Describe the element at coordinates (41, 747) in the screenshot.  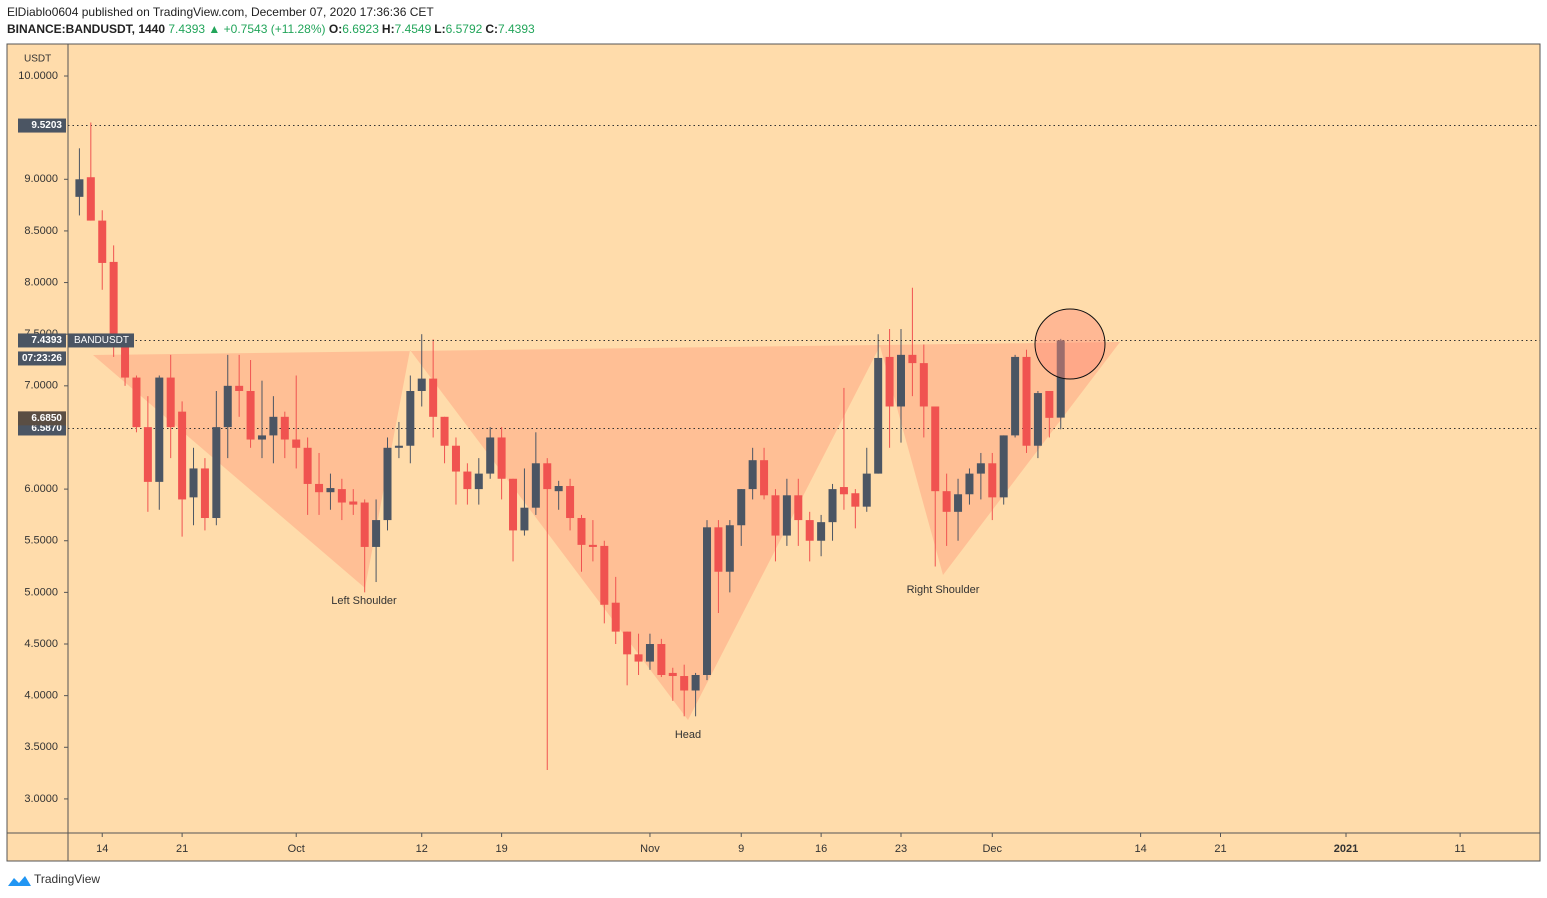
I see `y-tick-label: 3.5000` at that location.